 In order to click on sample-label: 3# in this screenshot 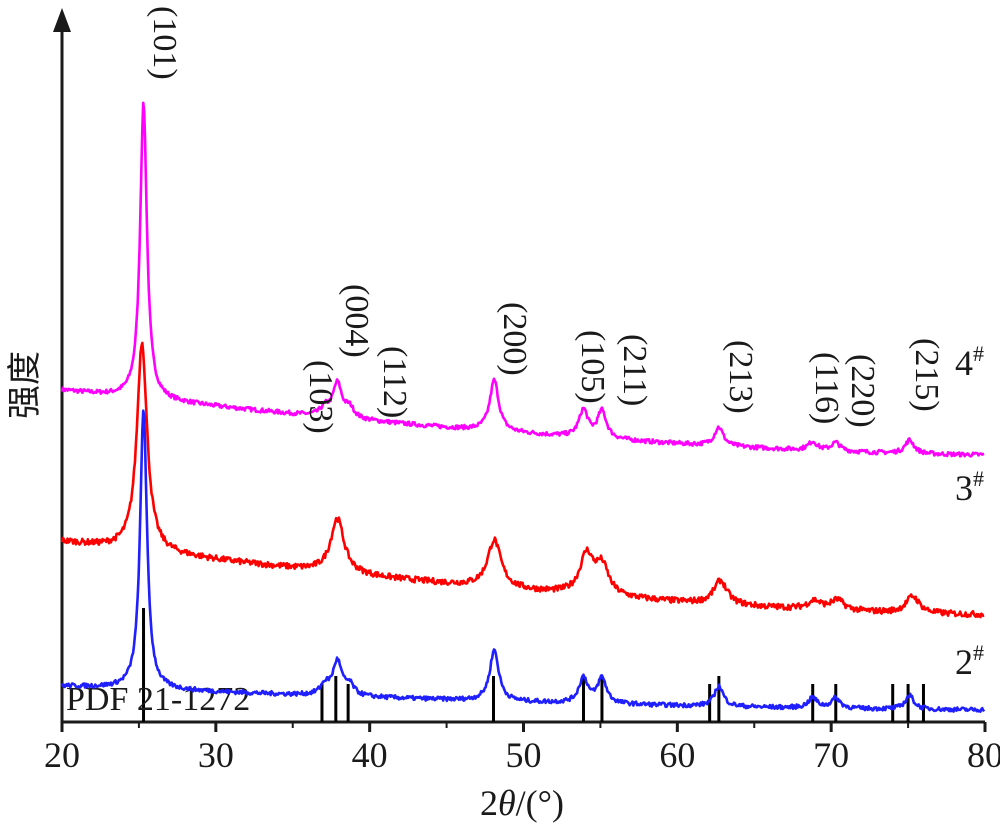, I will do `click(969, 487)`.